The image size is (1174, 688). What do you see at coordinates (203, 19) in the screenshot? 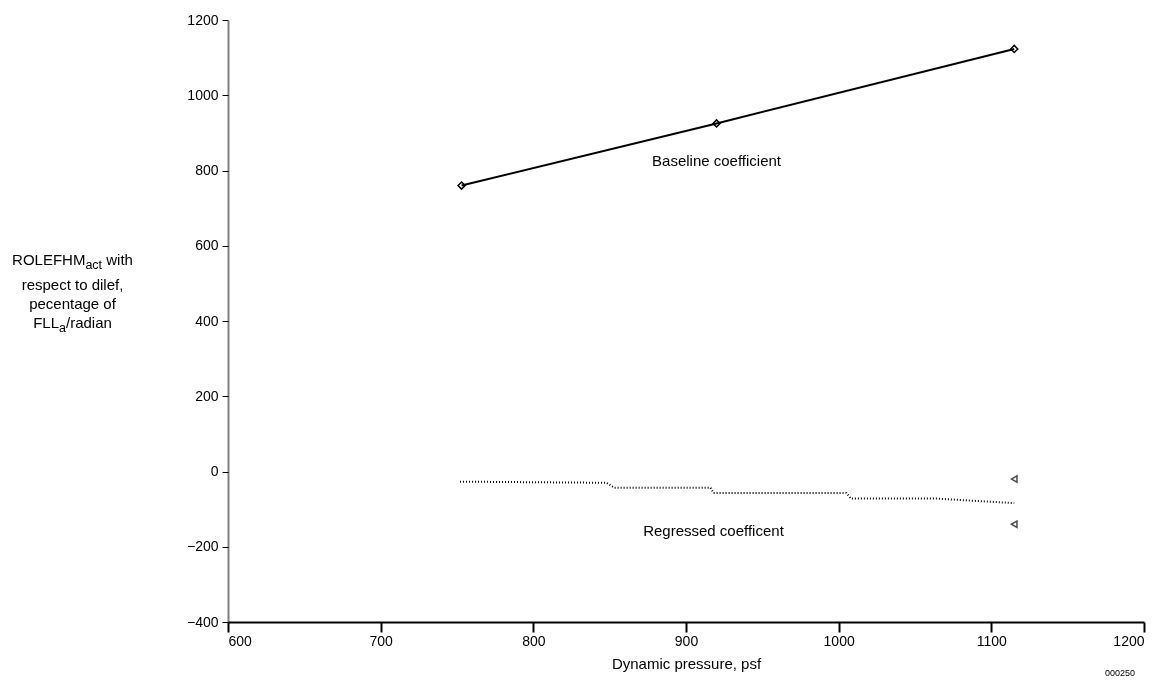
I see `y-tick-label: 1200` at bounding box center [203, 19].